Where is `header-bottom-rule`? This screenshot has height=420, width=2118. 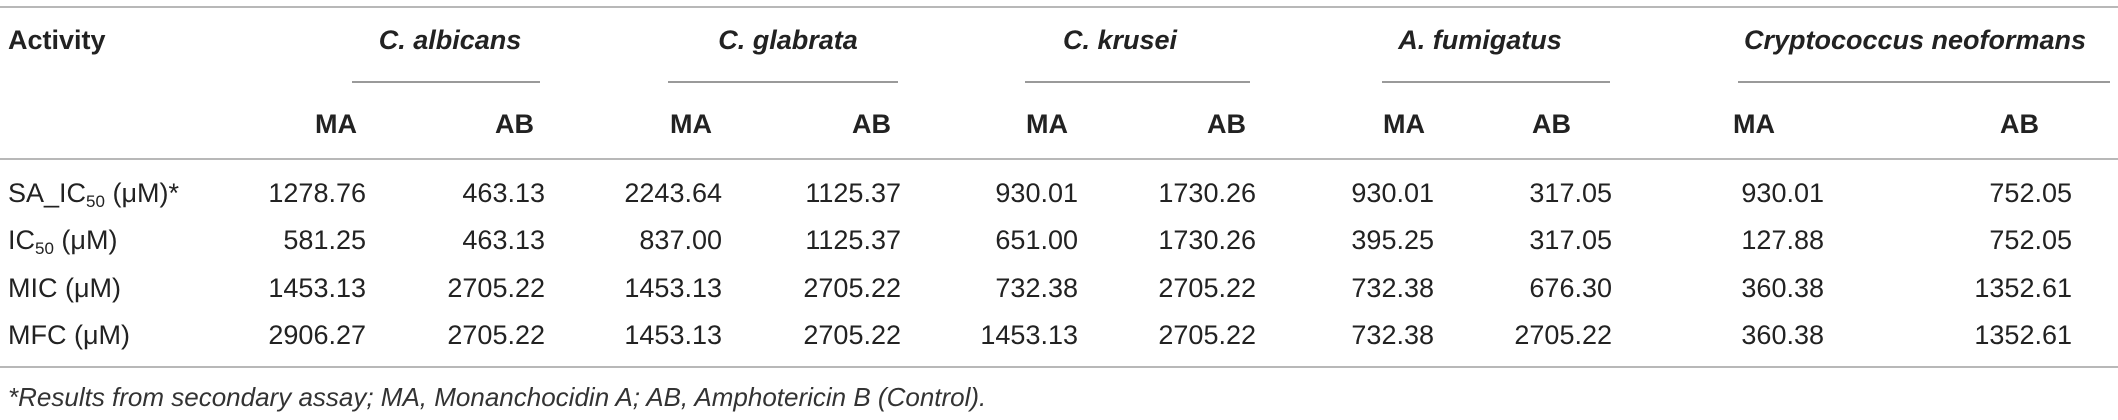
header-bottom-rule is located at coordinates (1059, 159).